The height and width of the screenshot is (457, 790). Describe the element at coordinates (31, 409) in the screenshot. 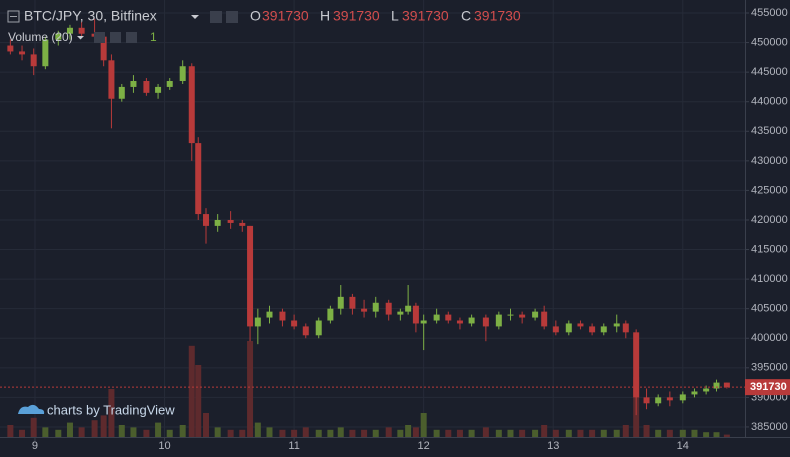

I see `watermark-logo` at that location.